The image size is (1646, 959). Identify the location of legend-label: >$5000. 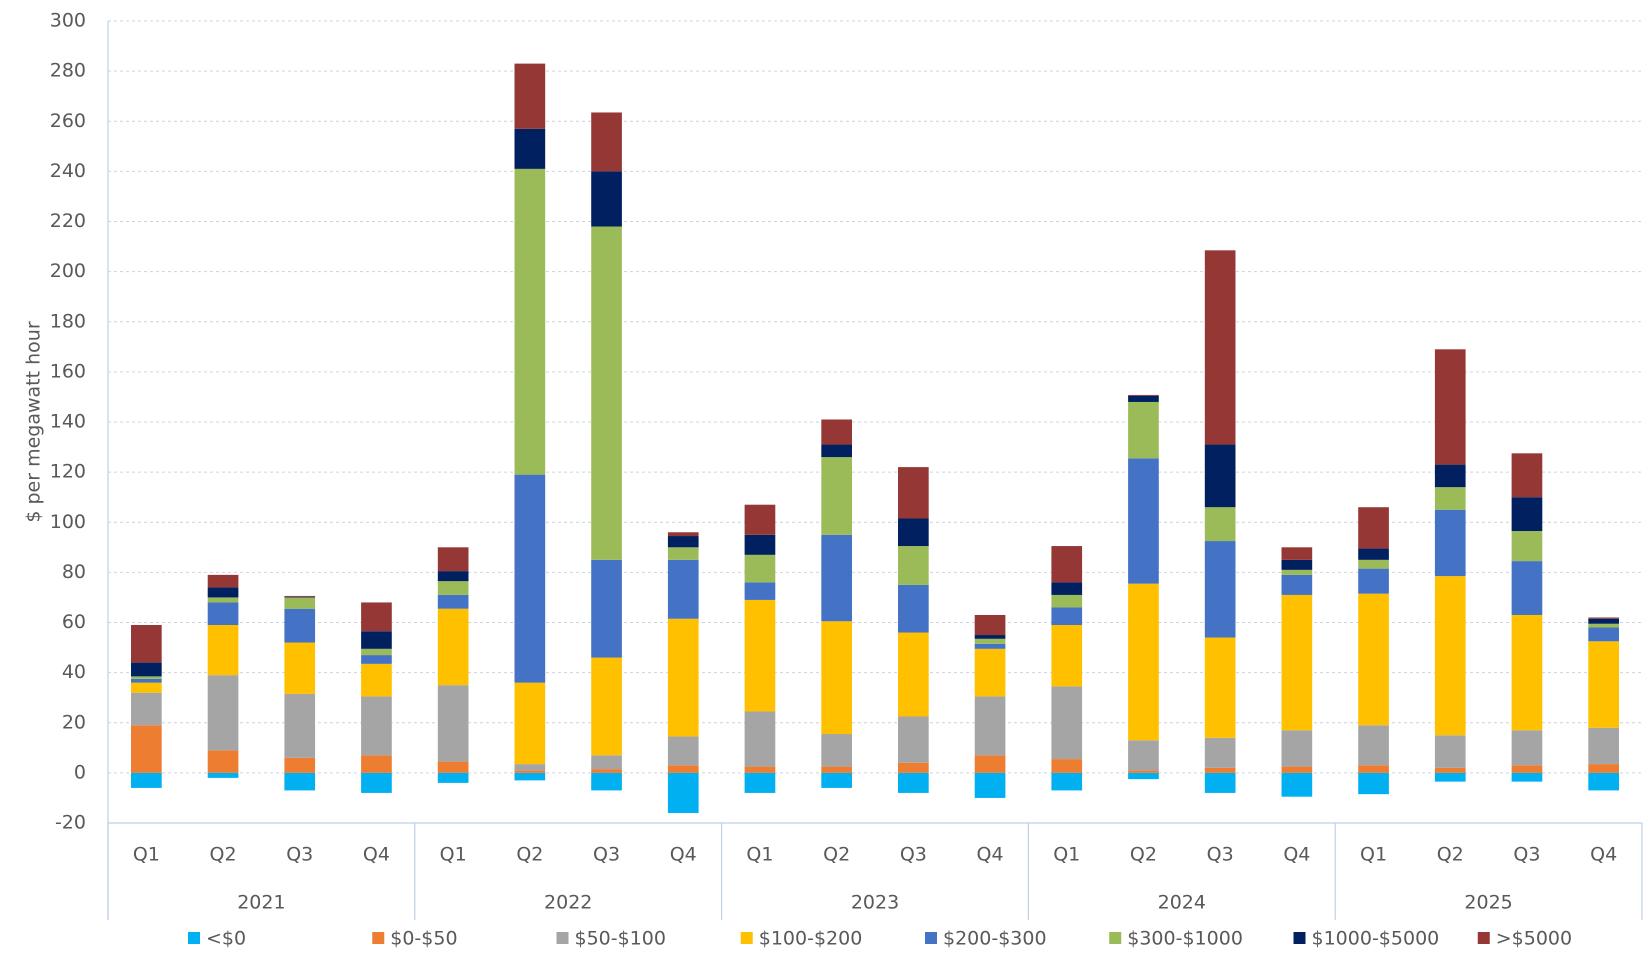
(1534, 939).